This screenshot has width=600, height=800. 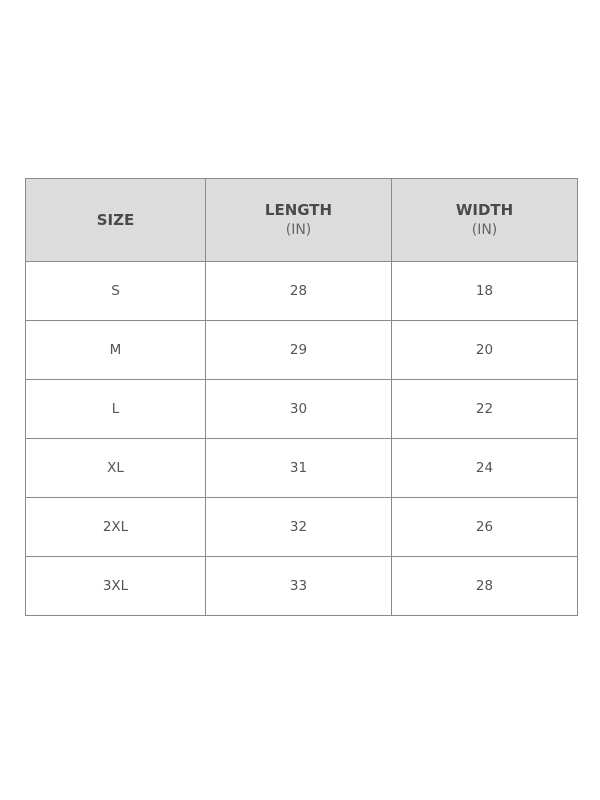 What do you see at coordinates (484, 291) in the screenshot?
I see `width-cell: 18` at bounding box center [484, 291].